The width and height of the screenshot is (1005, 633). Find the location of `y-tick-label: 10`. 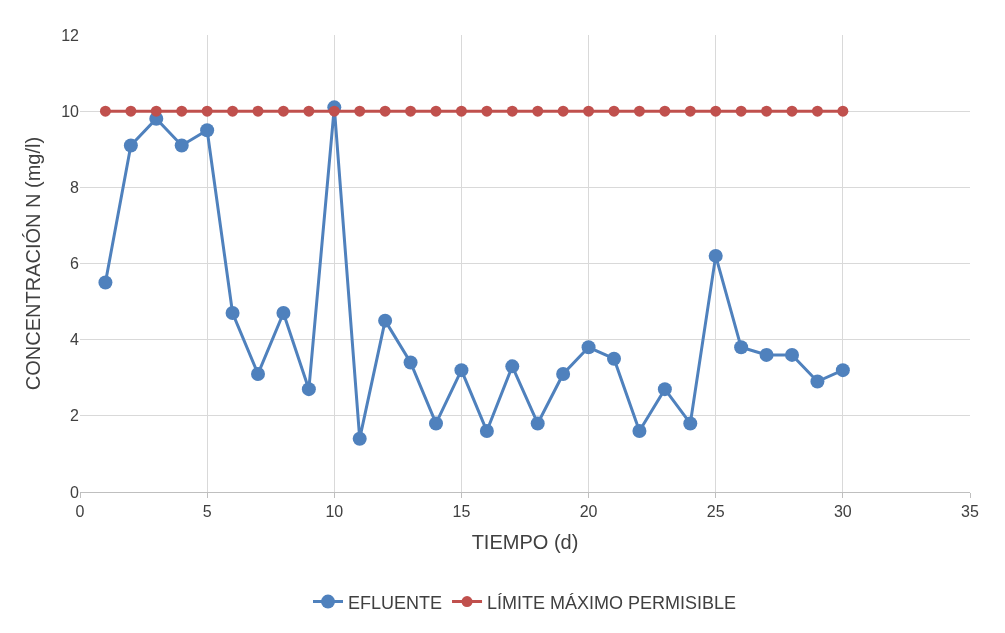

y-tick-label: 10 is located at coordinates (70, 111).